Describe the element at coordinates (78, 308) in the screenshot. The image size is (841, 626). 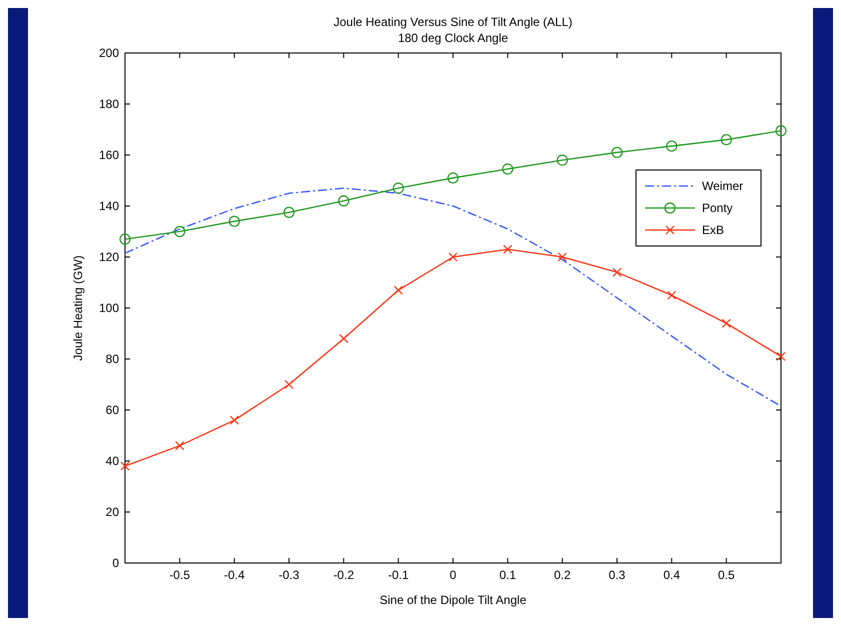
I see `y-axis-title: Joule Heating (GW)` at that location.